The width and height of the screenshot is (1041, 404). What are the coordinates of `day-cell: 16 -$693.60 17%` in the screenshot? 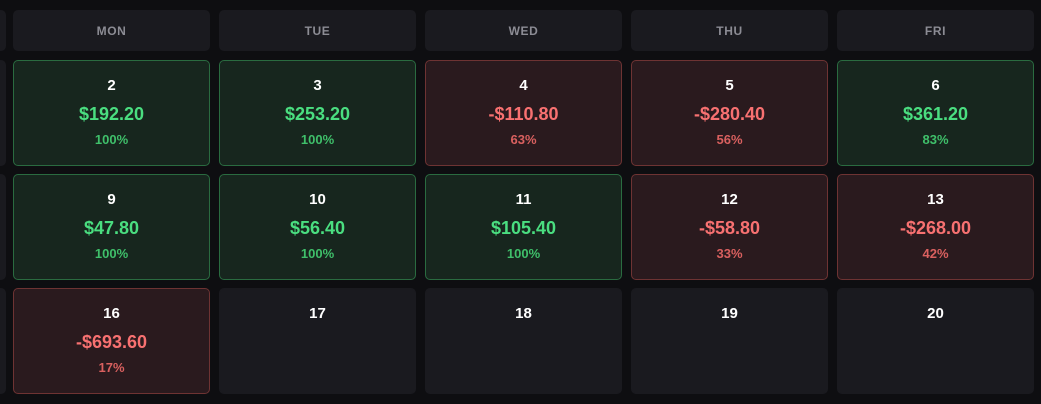 It's located at (111, 341).